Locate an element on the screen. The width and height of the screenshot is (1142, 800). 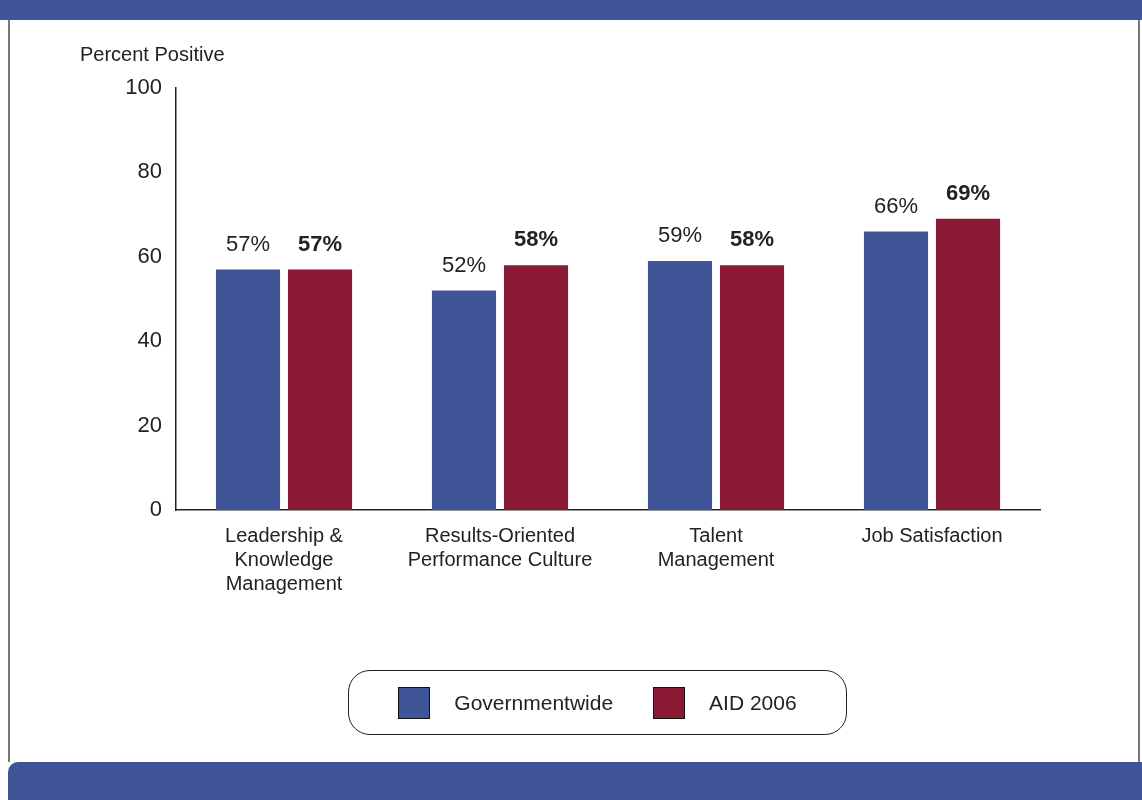
y-tick-label: 0 is located at coordinates (155, 509).